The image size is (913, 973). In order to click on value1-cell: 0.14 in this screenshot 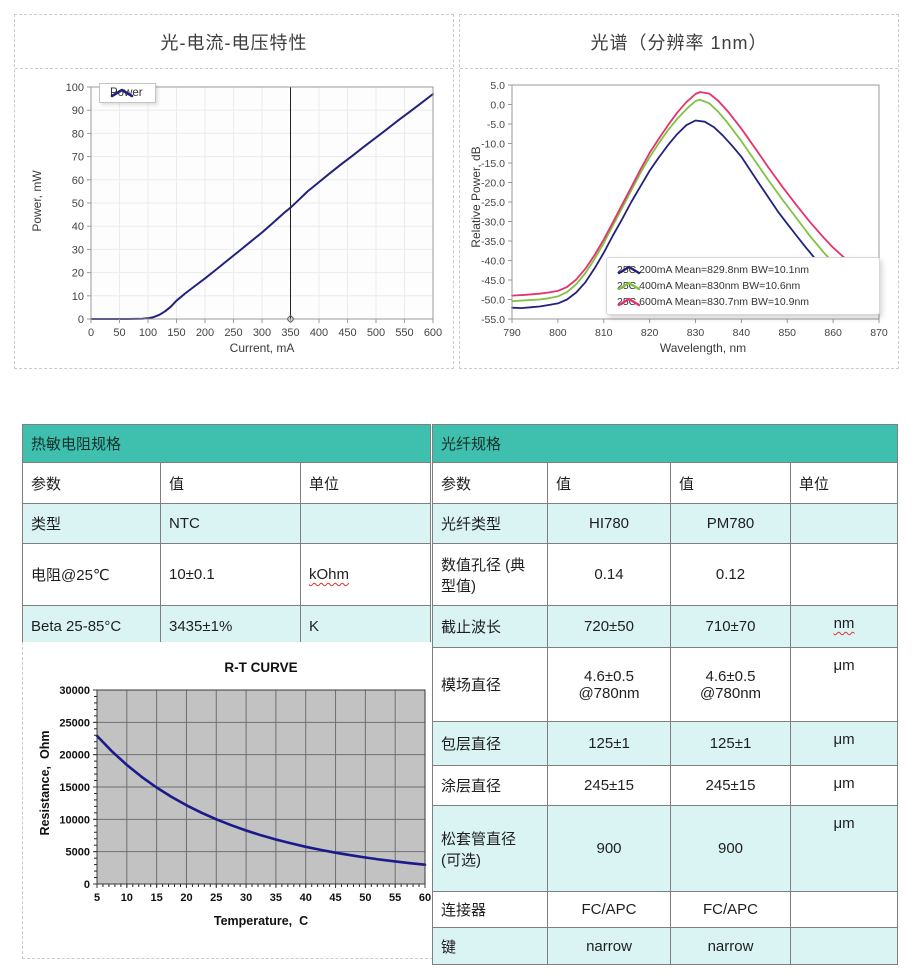, I will do `click(609, 574)`.